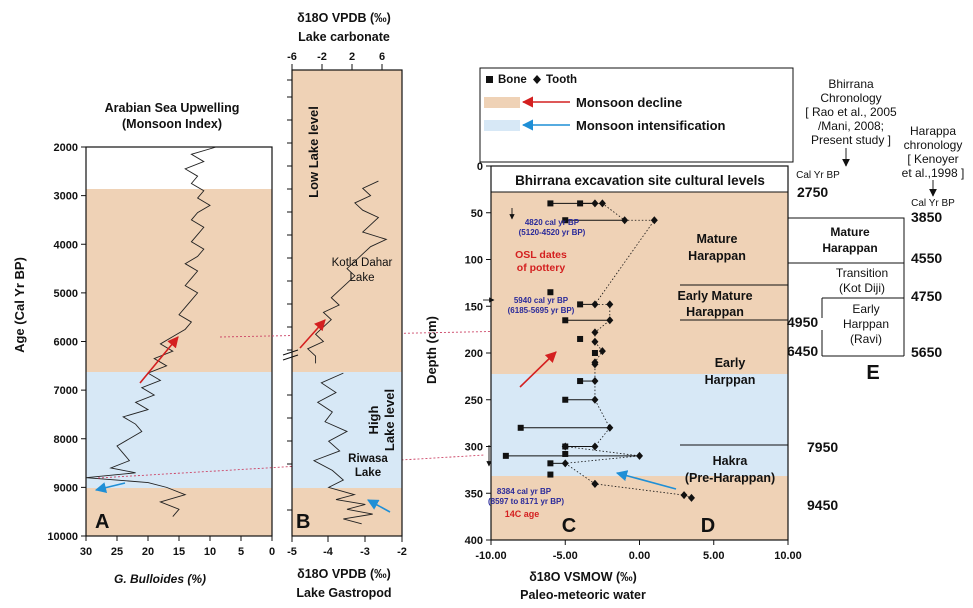 This screenshot has width=973, height=608. What do you see at coordinates (117, 552) in the screenshot?
I see `panel-a-x-tick-label: 25` at bounding box center [117, 552].